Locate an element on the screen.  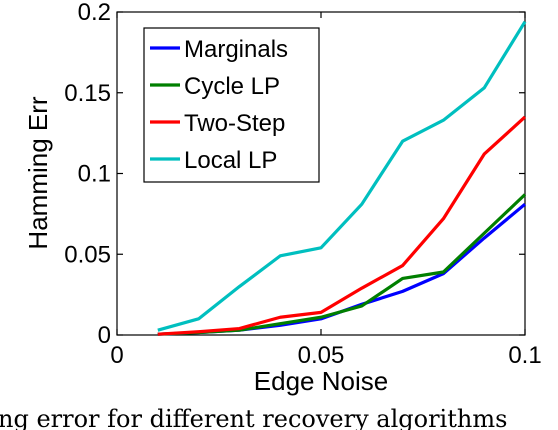
x-tick-label: 0.05 is located at coordinates (321, 355).